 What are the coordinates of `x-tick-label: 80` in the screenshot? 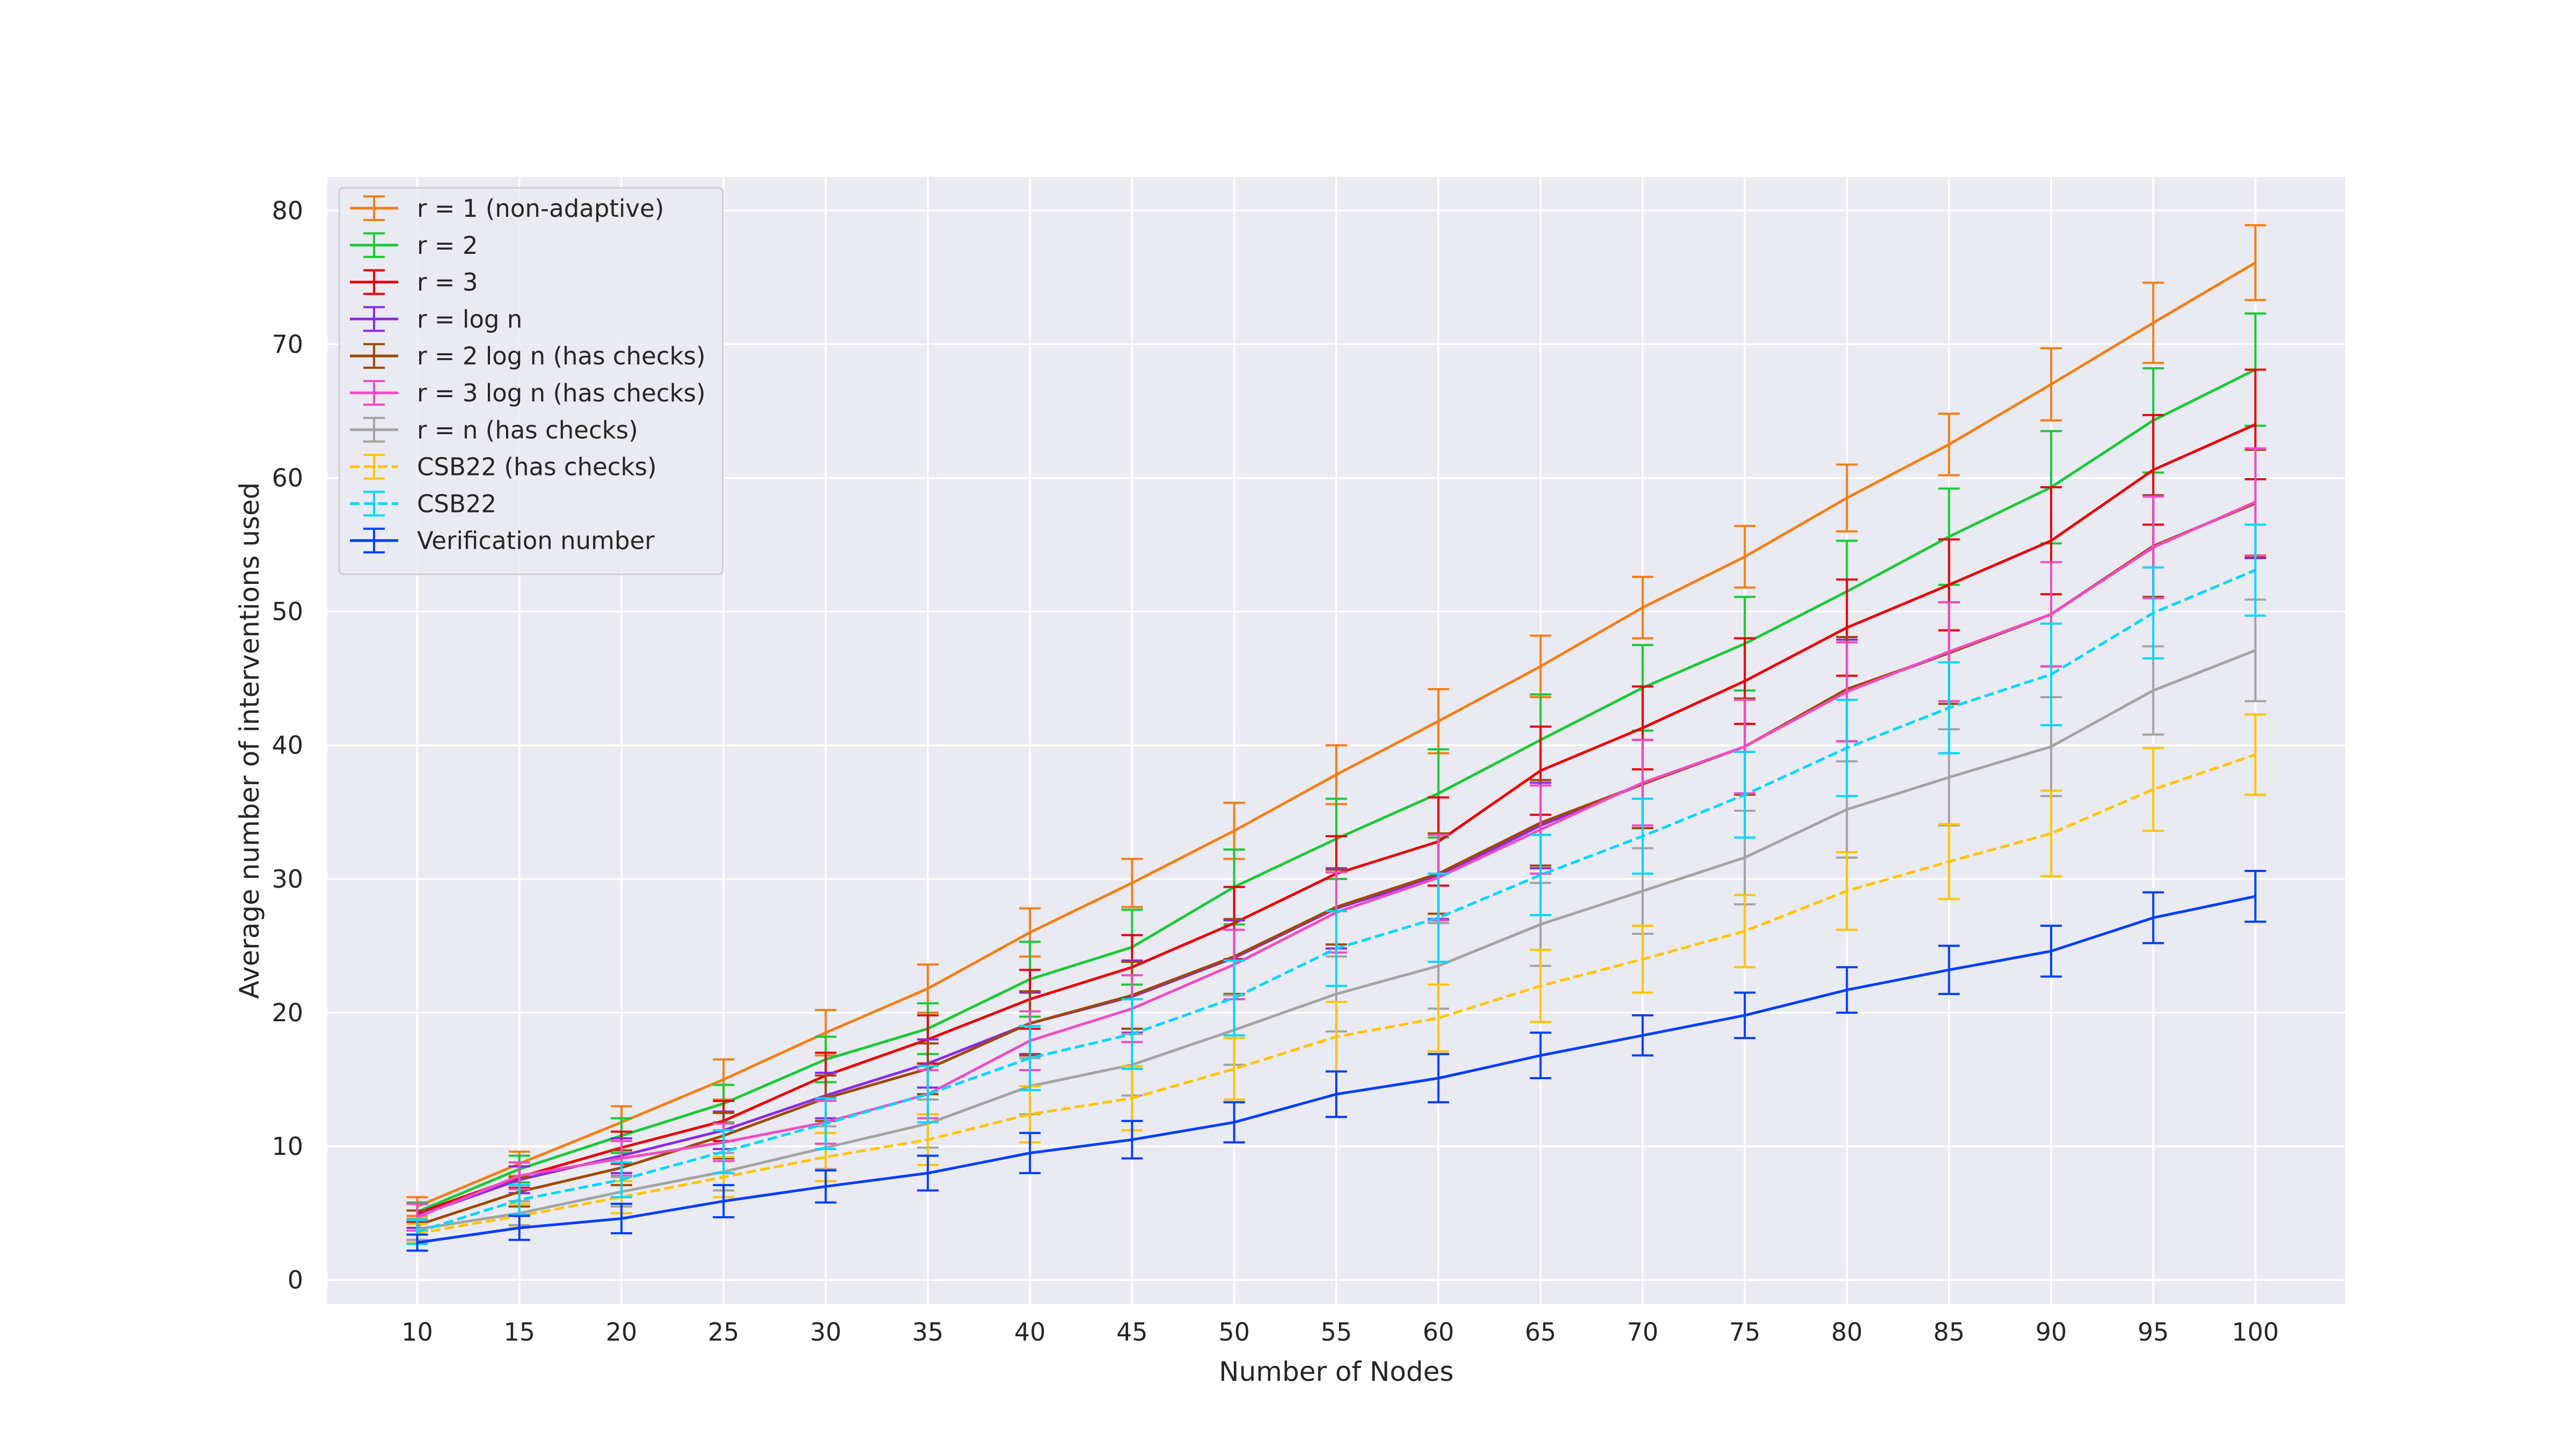 It's located at (1847, 1332).